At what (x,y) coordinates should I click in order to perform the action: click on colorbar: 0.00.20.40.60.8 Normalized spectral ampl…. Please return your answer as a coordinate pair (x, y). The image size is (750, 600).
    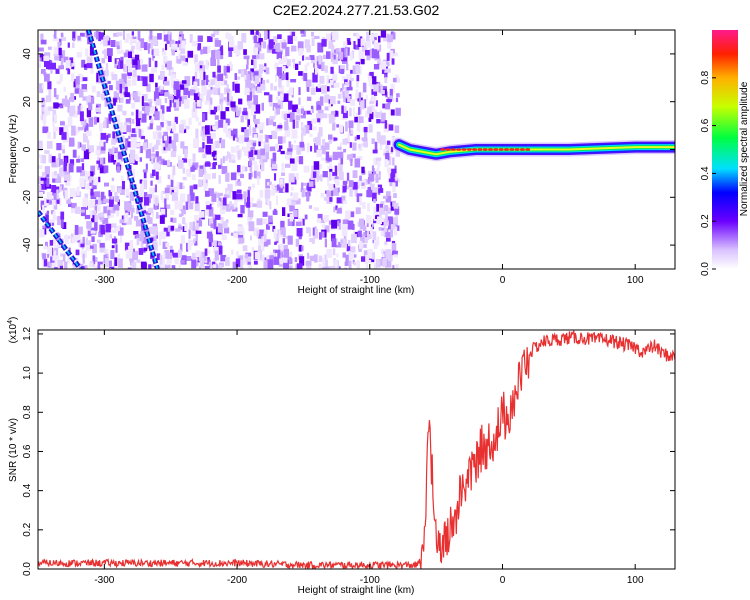
    Looking at the image, I should click on (725, 153).